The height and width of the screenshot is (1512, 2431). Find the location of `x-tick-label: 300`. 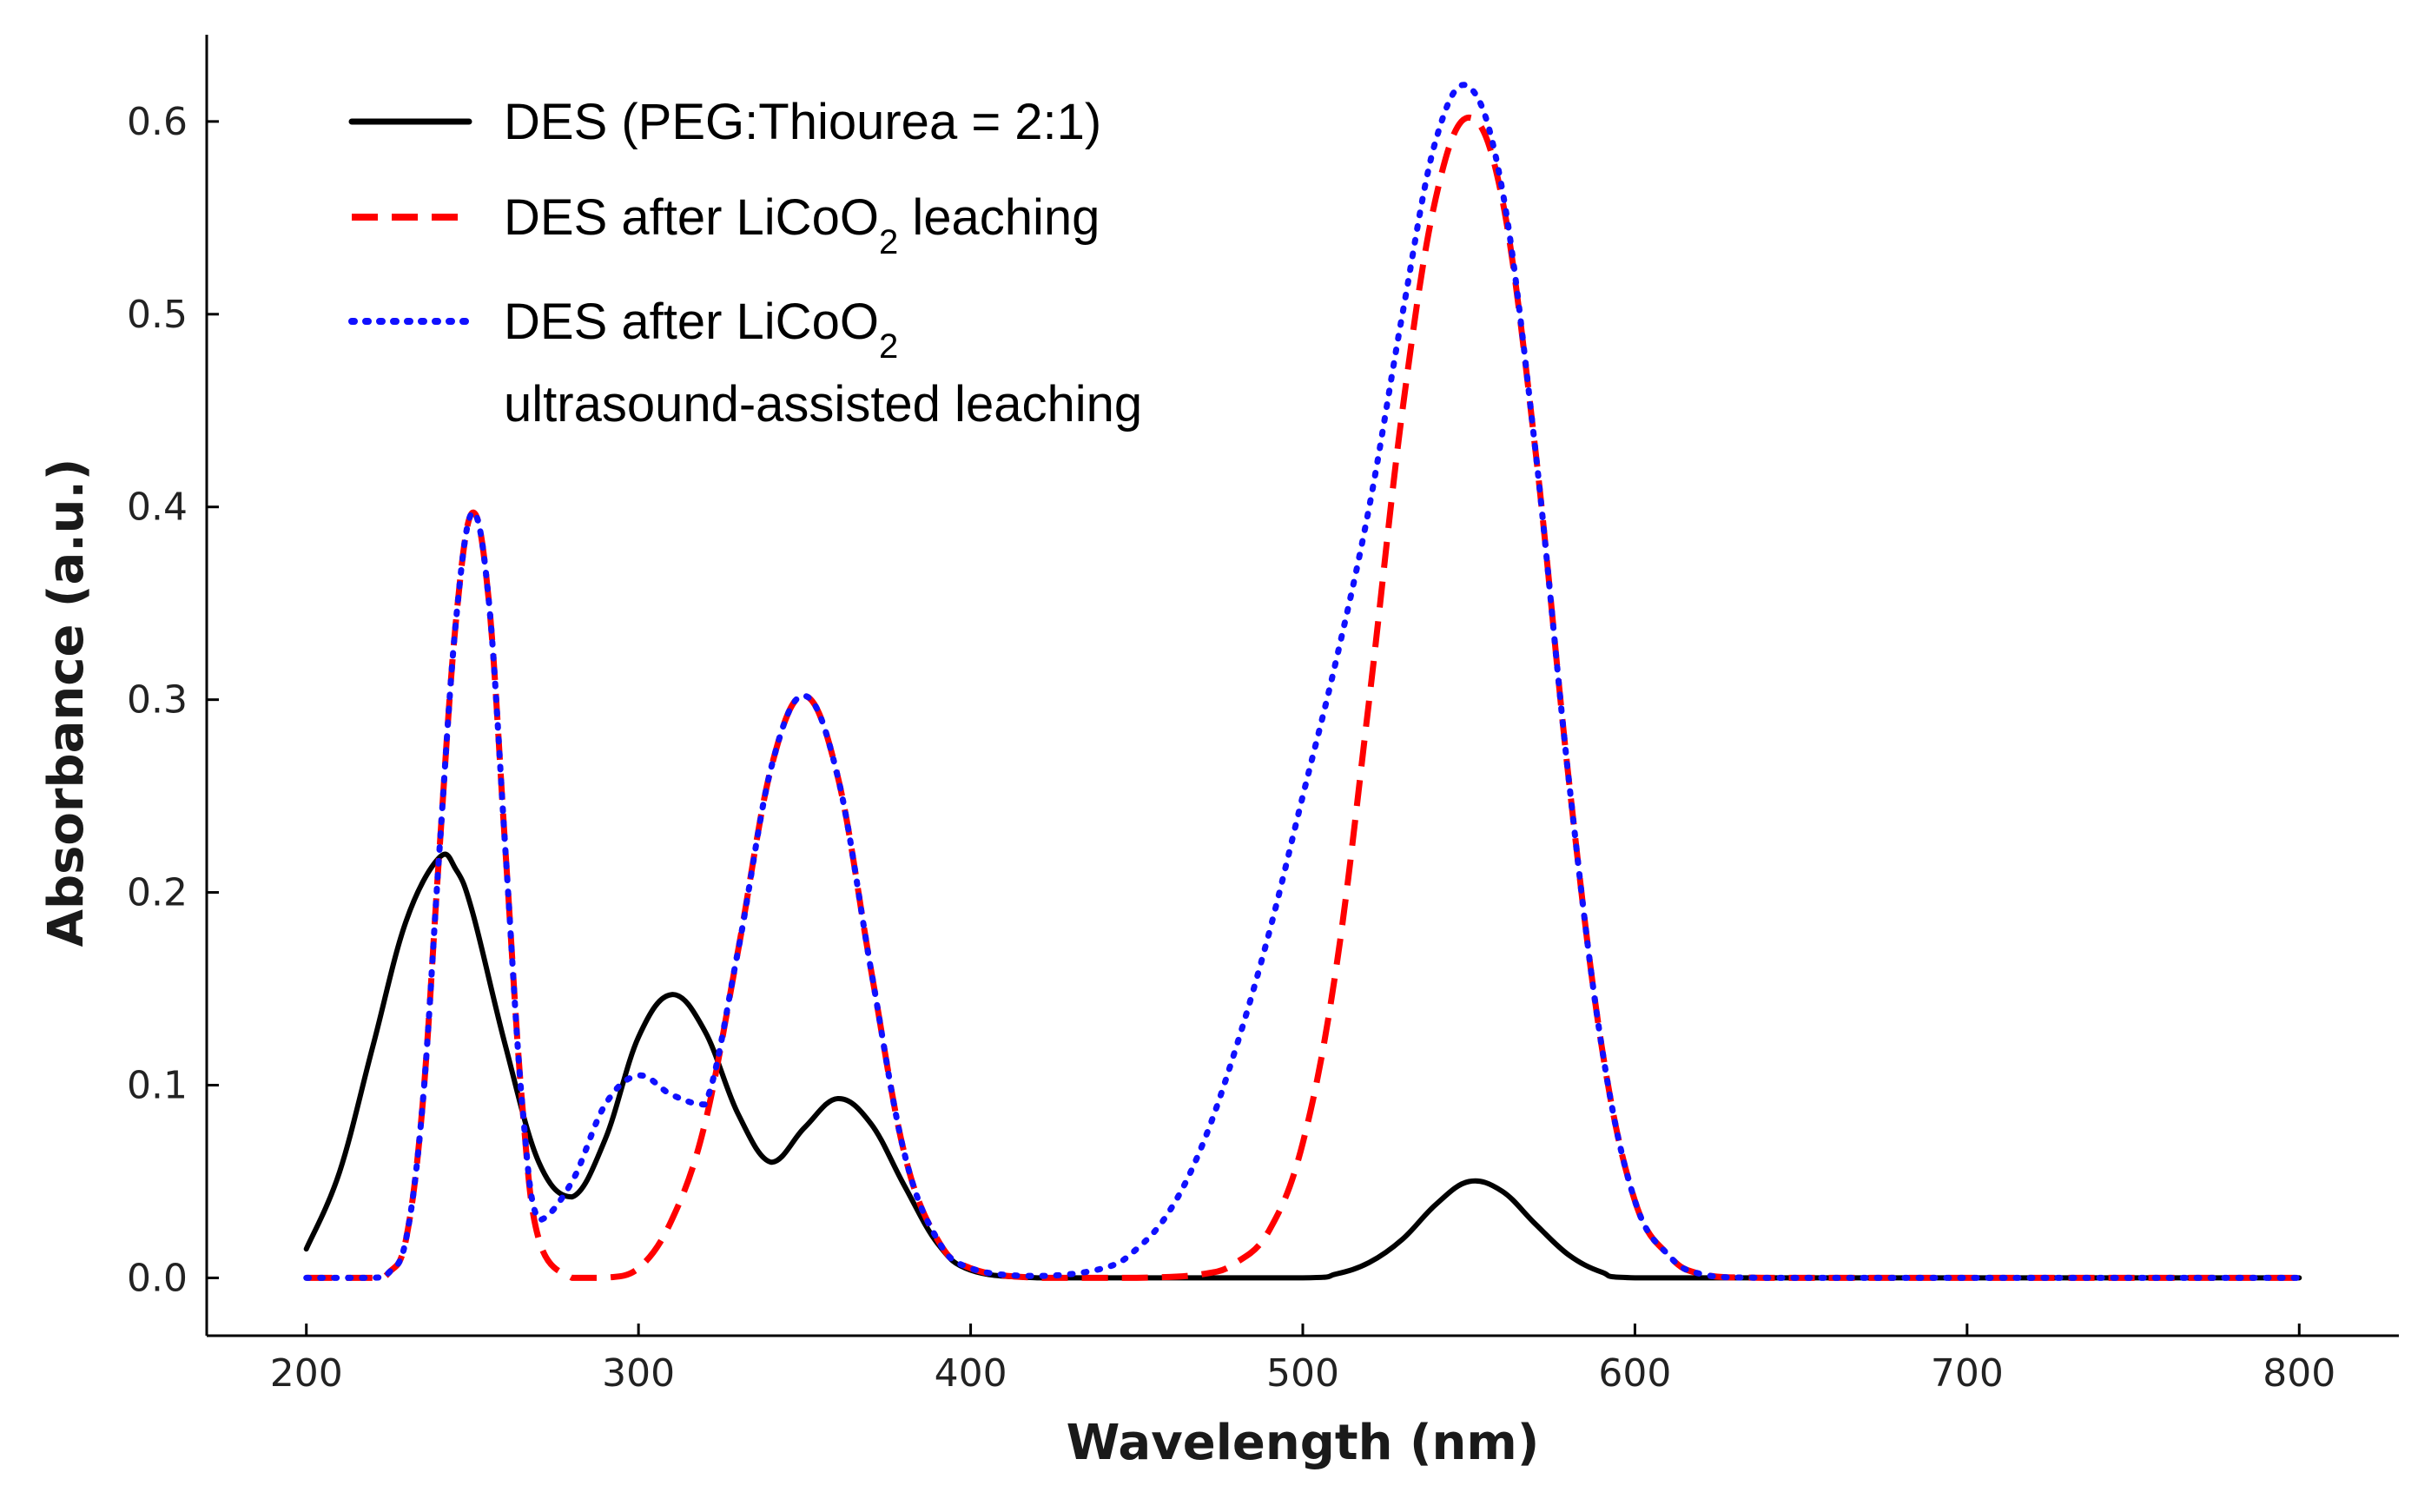

x-tick-label: 300 is located at coordinates (638, 1373).